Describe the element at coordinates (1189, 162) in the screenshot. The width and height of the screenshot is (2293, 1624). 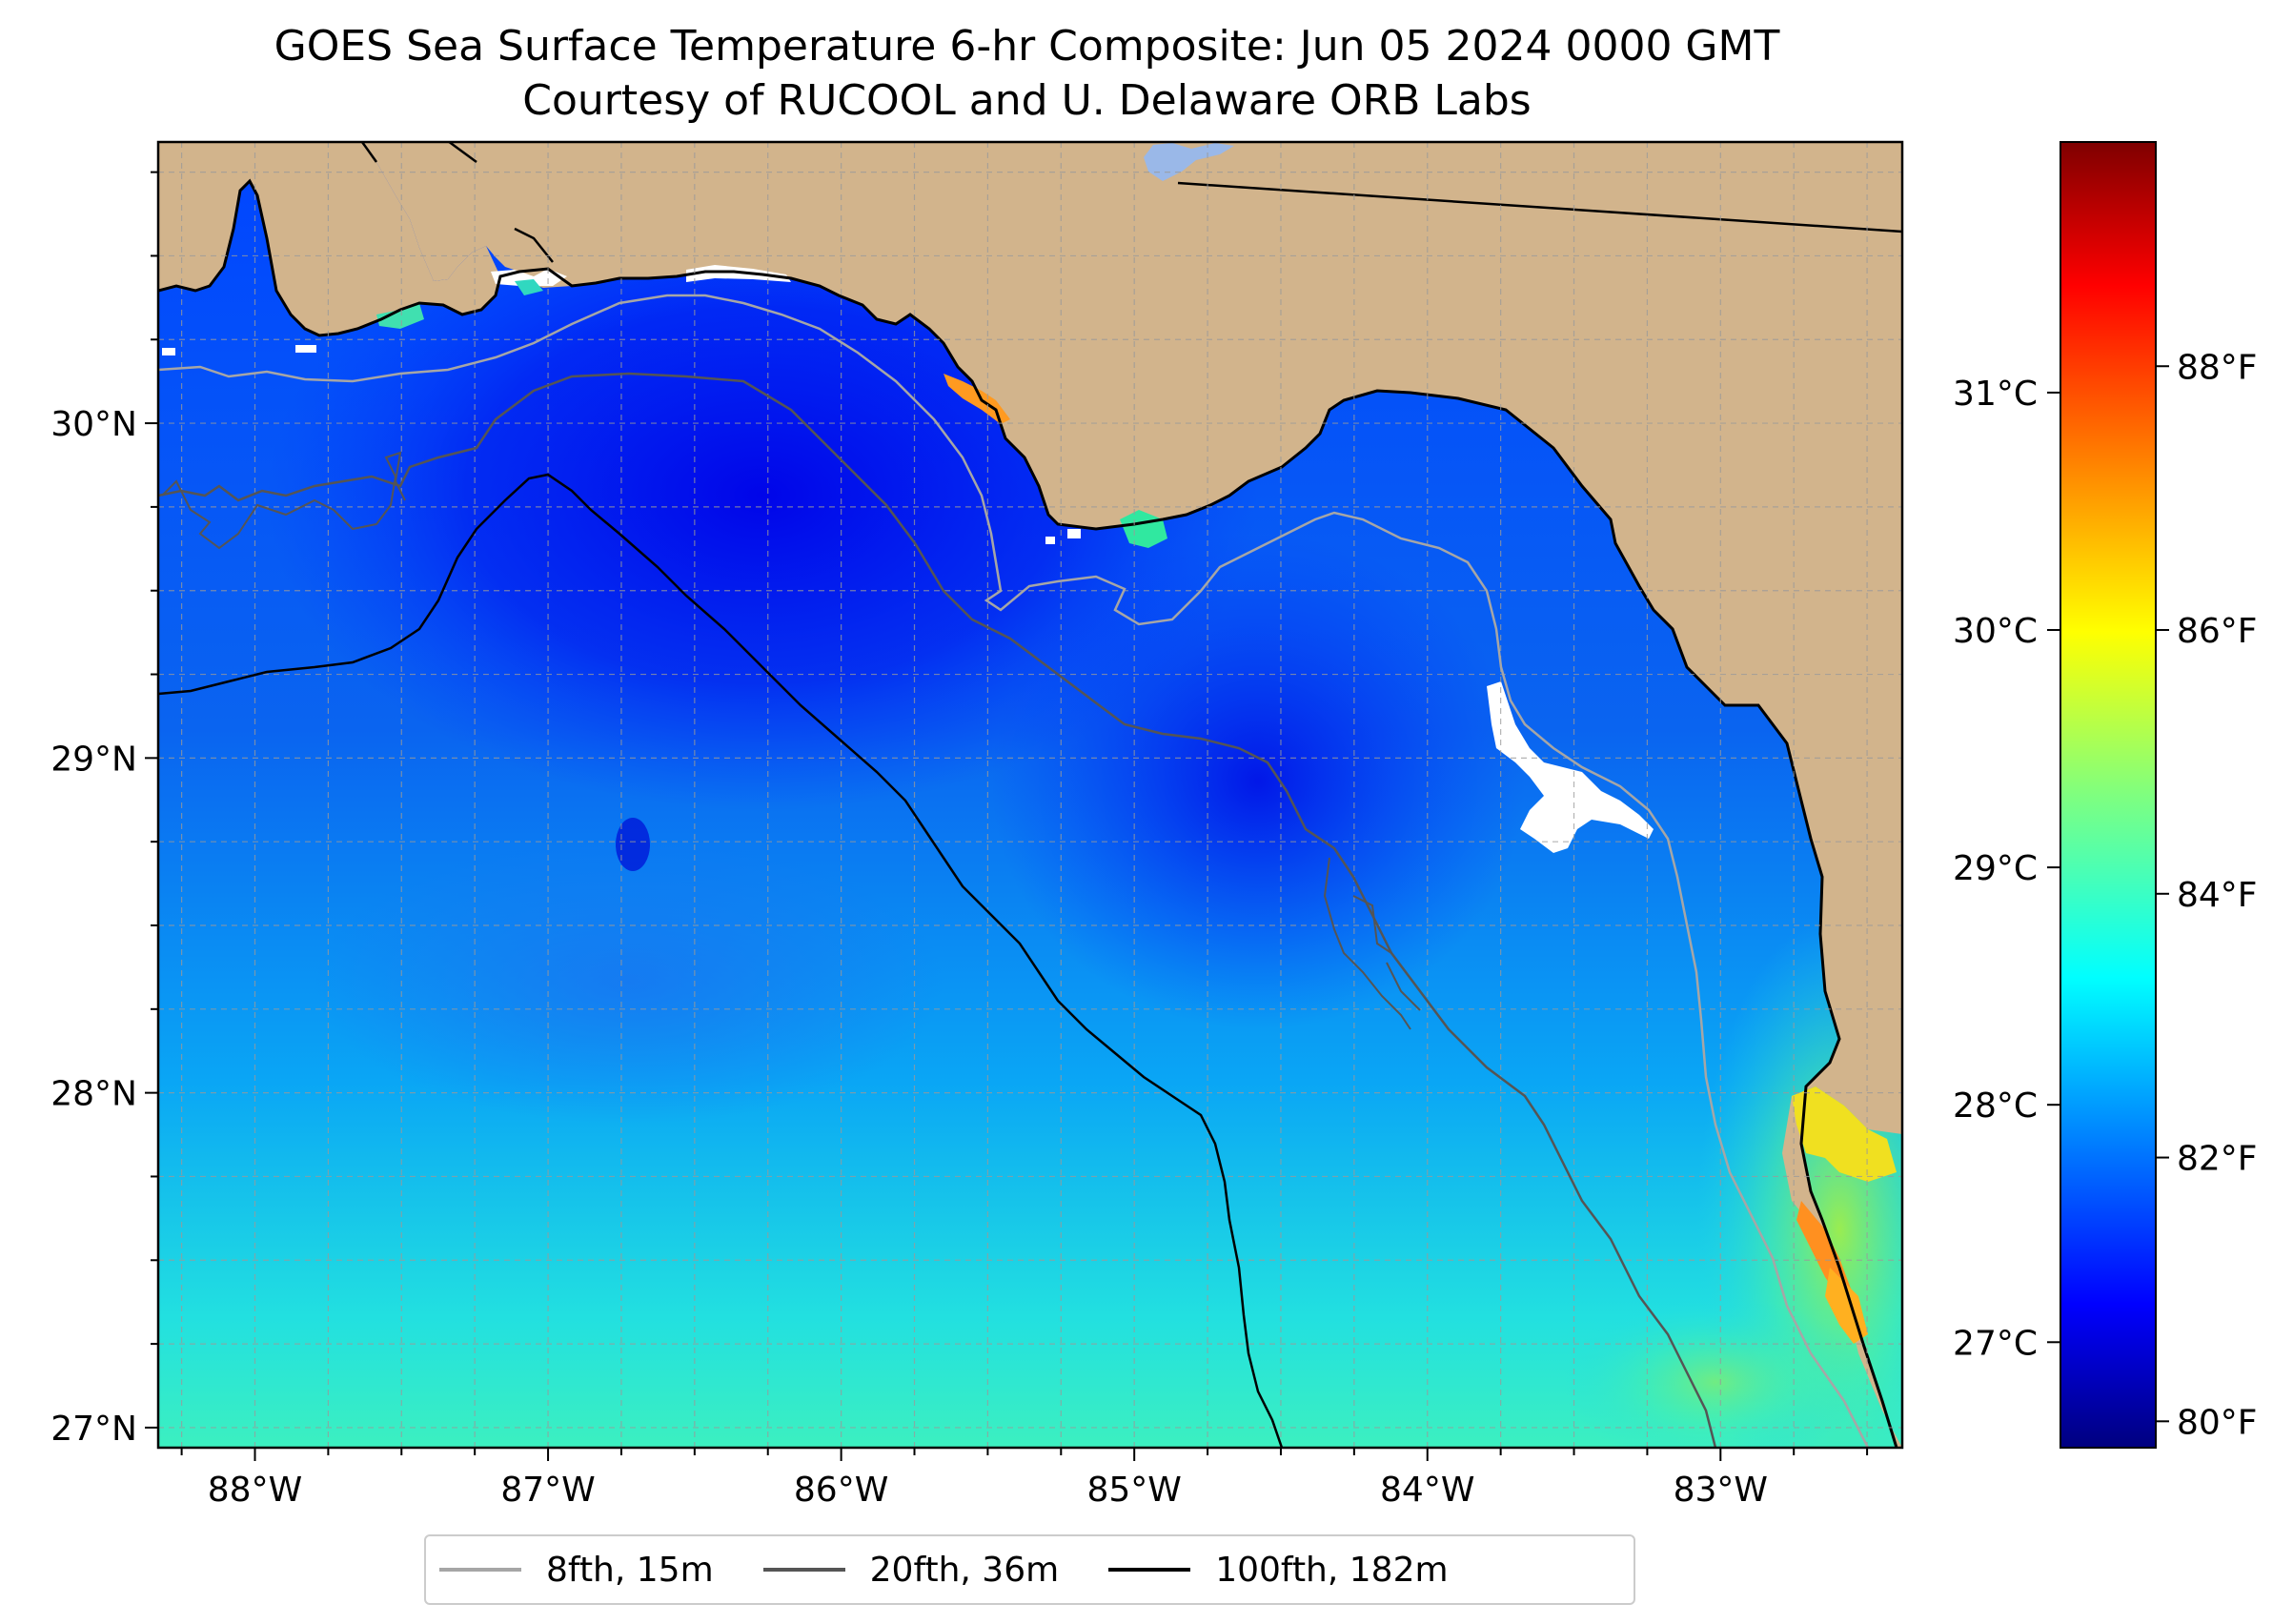
I see `lake` at that location.